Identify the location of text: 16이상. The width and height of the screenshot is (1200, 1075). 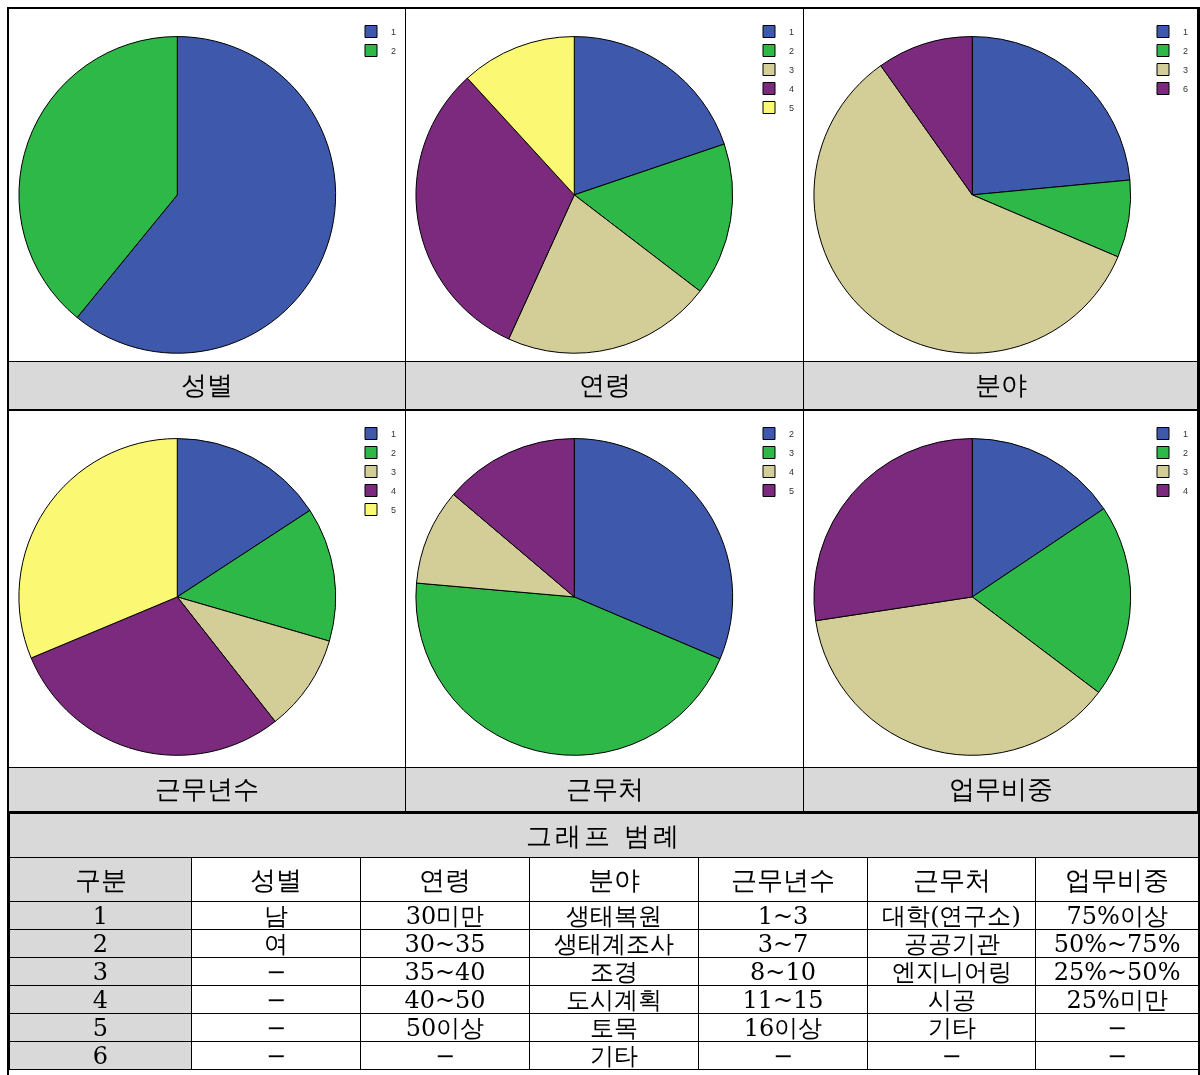
(783, 1027).